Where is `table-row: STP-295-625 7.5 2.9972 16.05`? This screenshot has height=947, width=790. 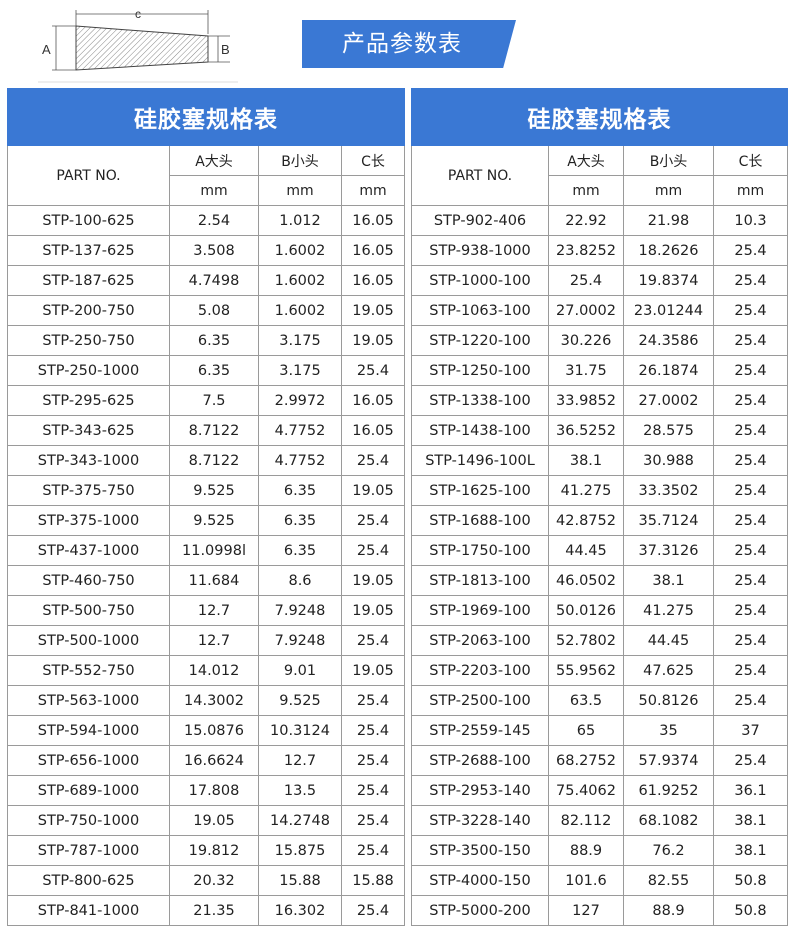 table-row: STP-295-625 7.5 2.9972 16.05 is located at coordinates (206, 400).